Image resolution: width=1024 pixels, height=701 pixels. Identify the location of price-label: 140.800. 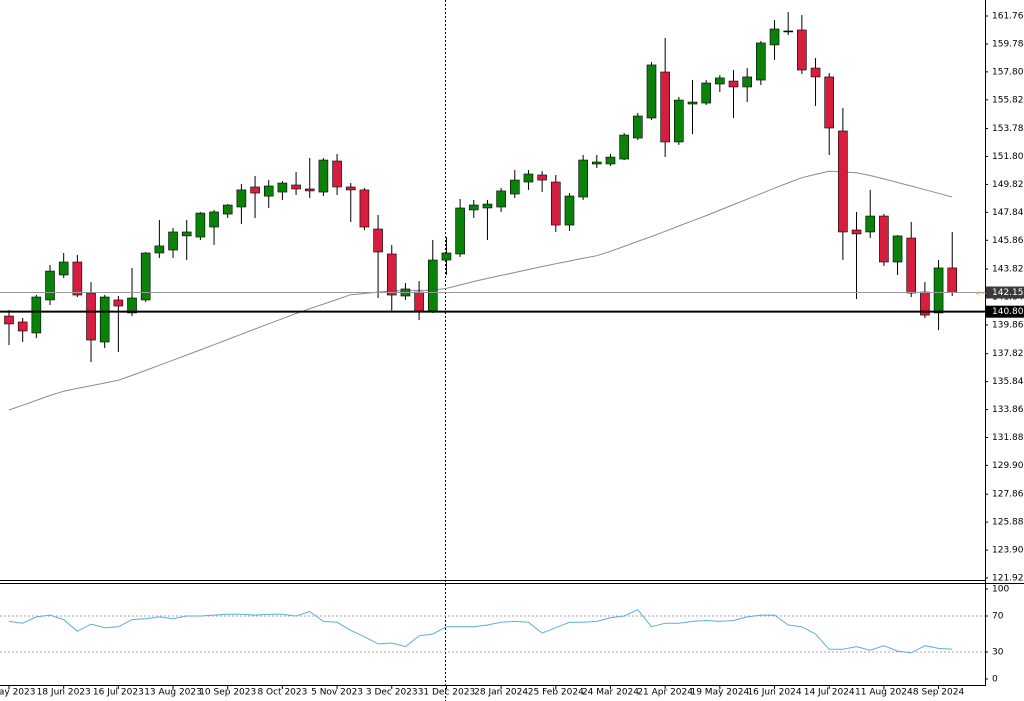
(1008, 312).